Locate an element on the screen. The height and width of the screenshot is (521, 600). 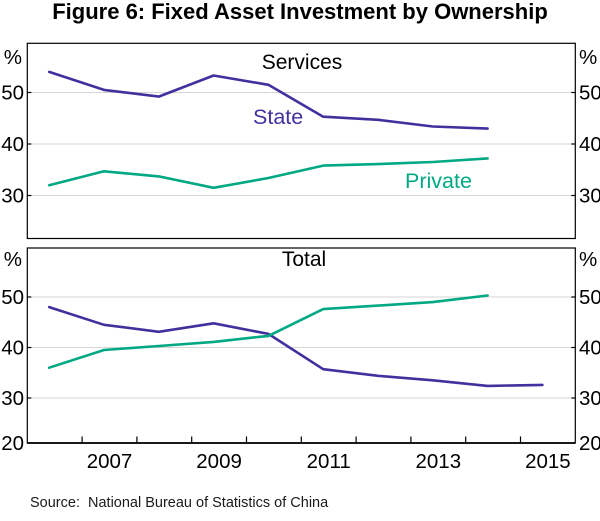
state-line-total is located at coordinates (295, 346).